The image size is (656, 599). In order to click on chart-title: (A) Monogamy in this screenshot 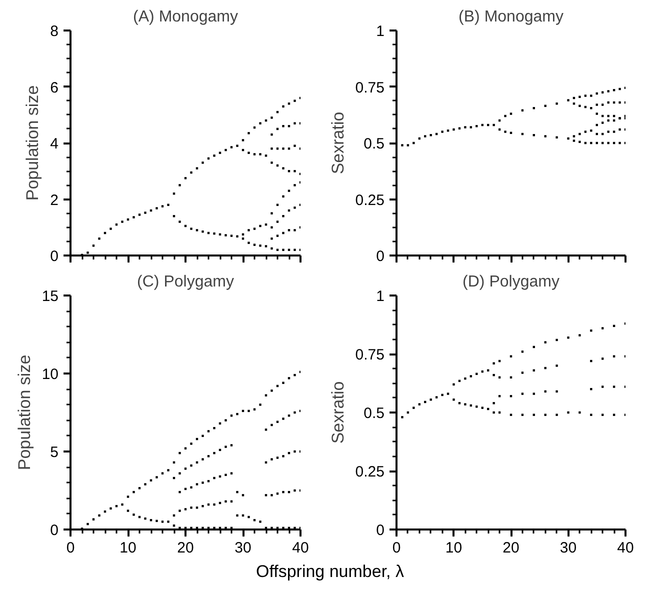, I will do `click(185, 17)`.